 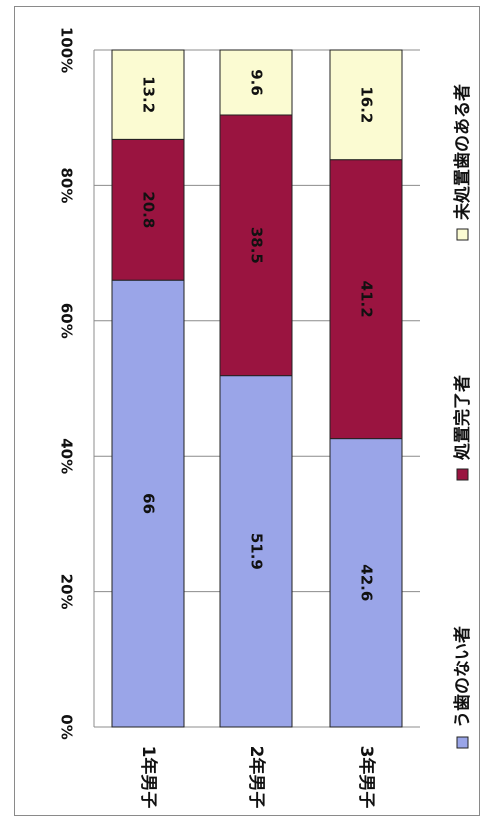 I want to click on category-label: 3年男子, so click(x=366, y=777).